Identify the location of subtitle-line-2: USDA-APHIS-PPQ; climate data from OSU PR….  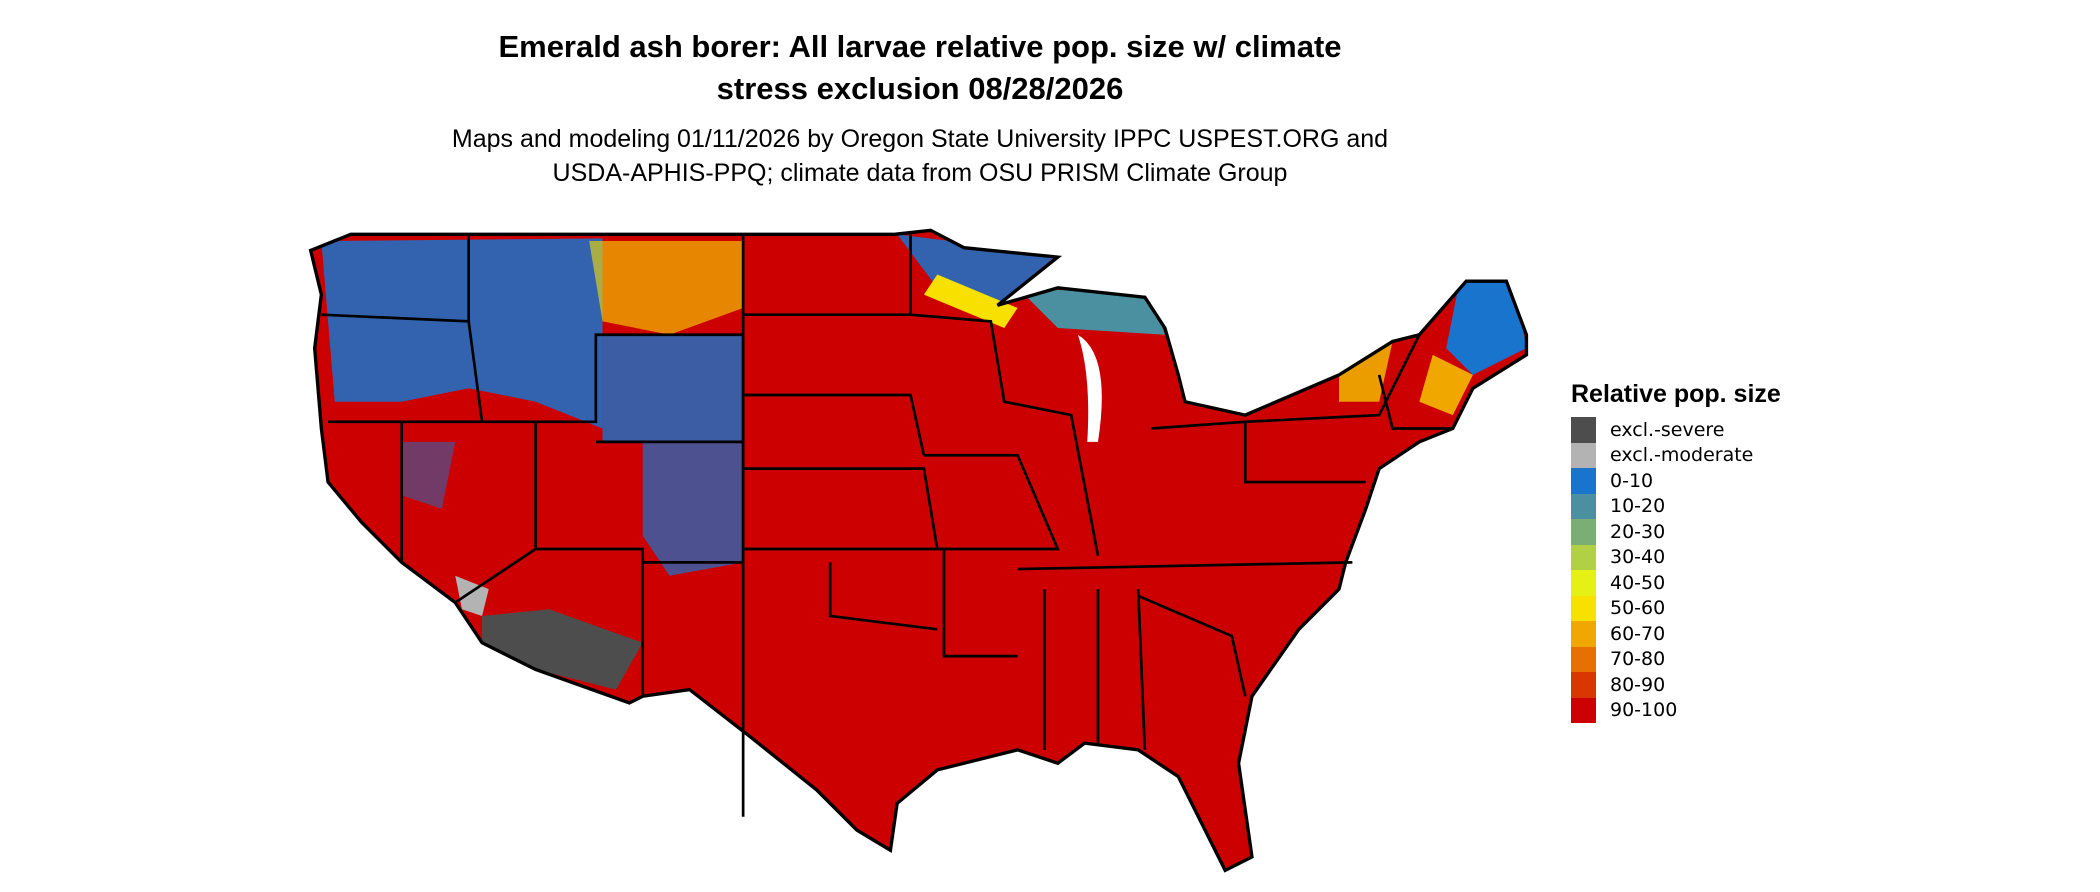
(920, 173).